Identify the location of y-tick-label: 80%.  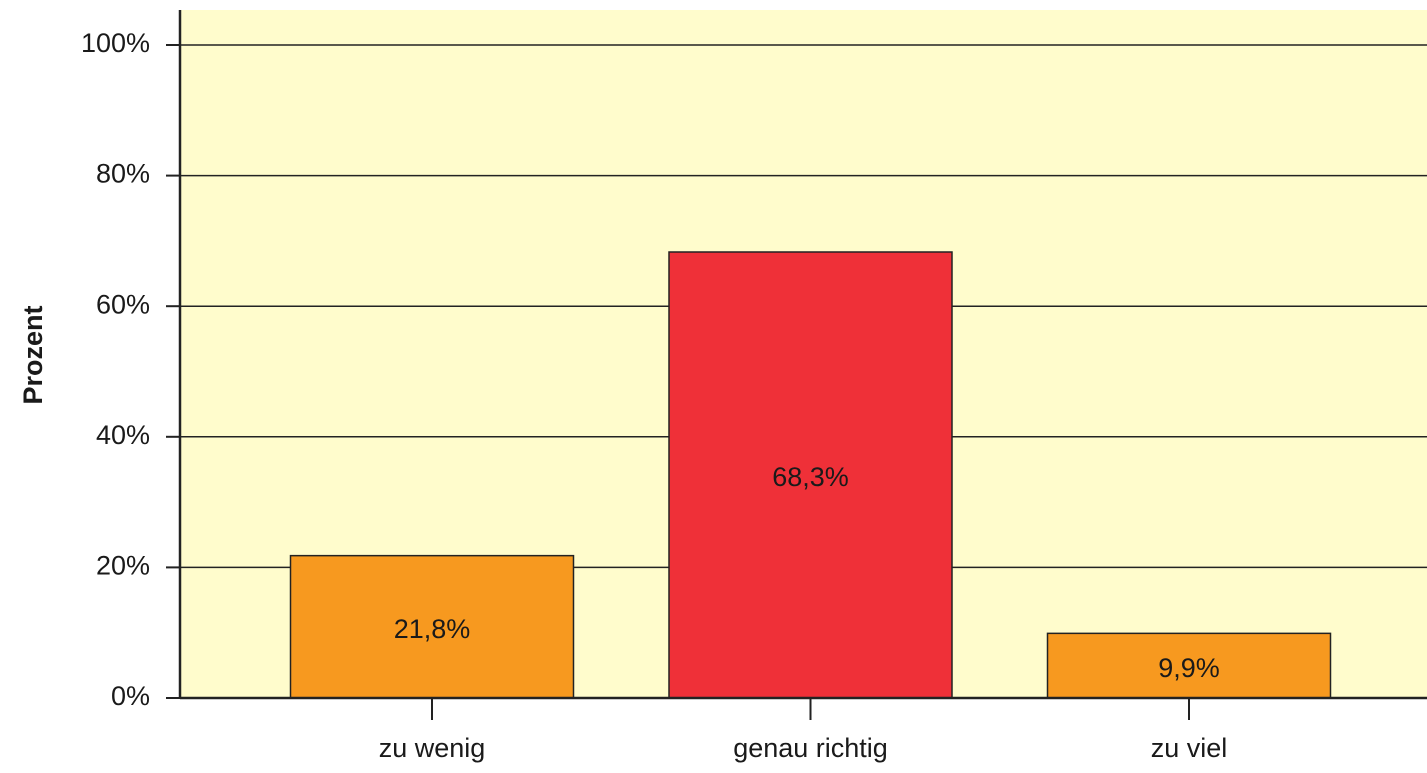
(123, 174).